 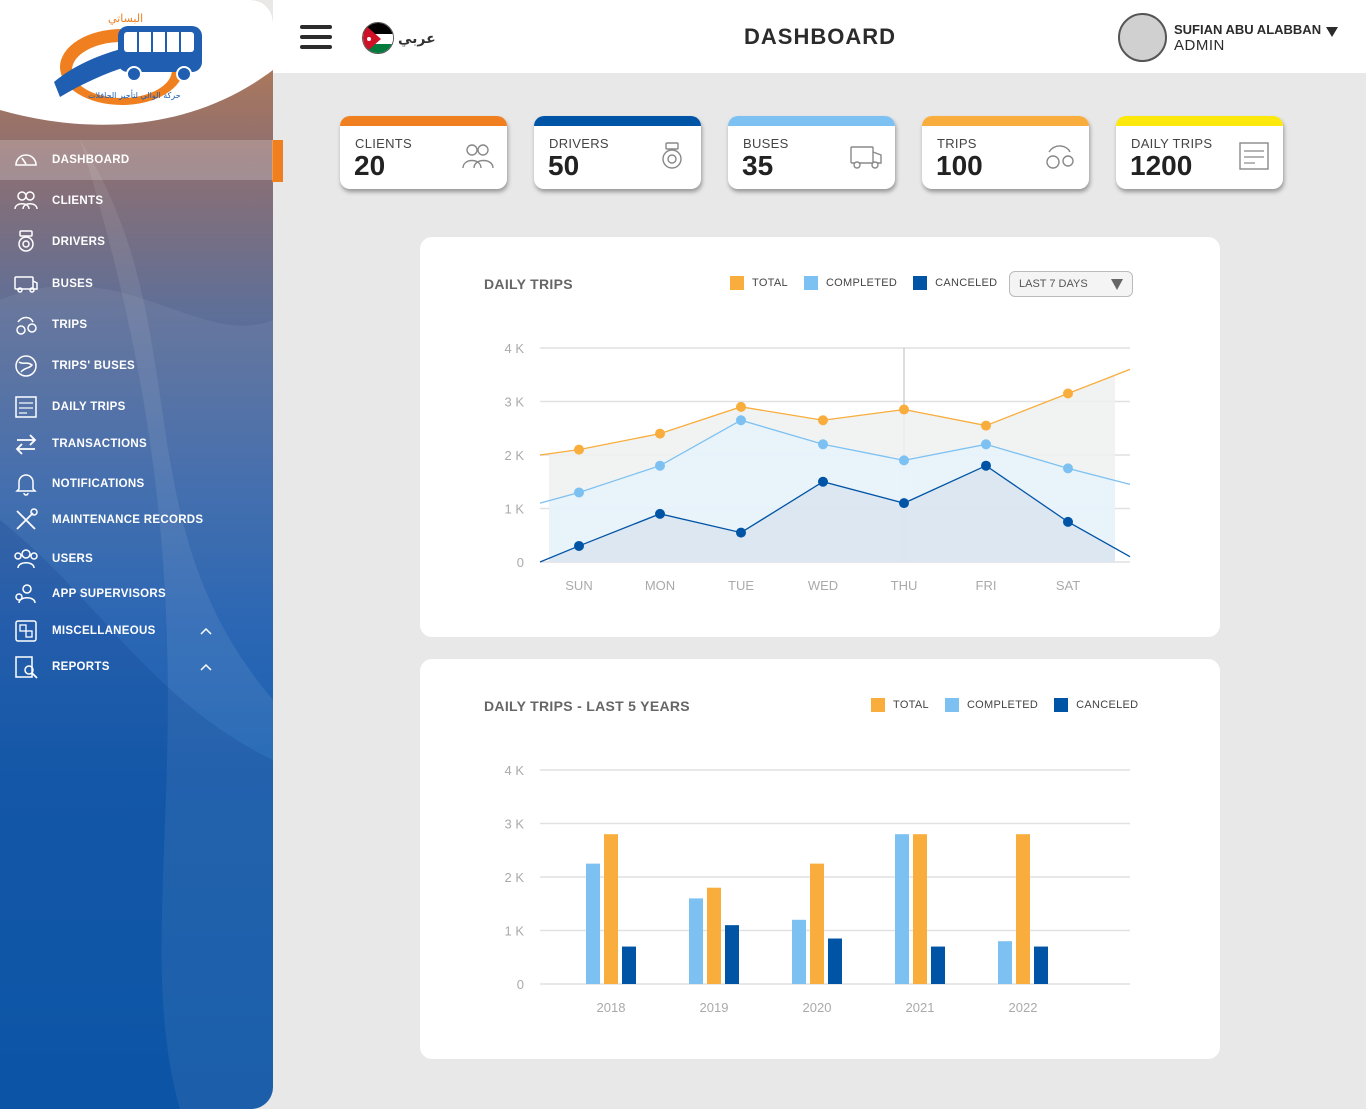 What do you see at coordinates (514, 509) in the screenshot?
I see `y-tick-label: 1 K` at bounding box center [514, 509].